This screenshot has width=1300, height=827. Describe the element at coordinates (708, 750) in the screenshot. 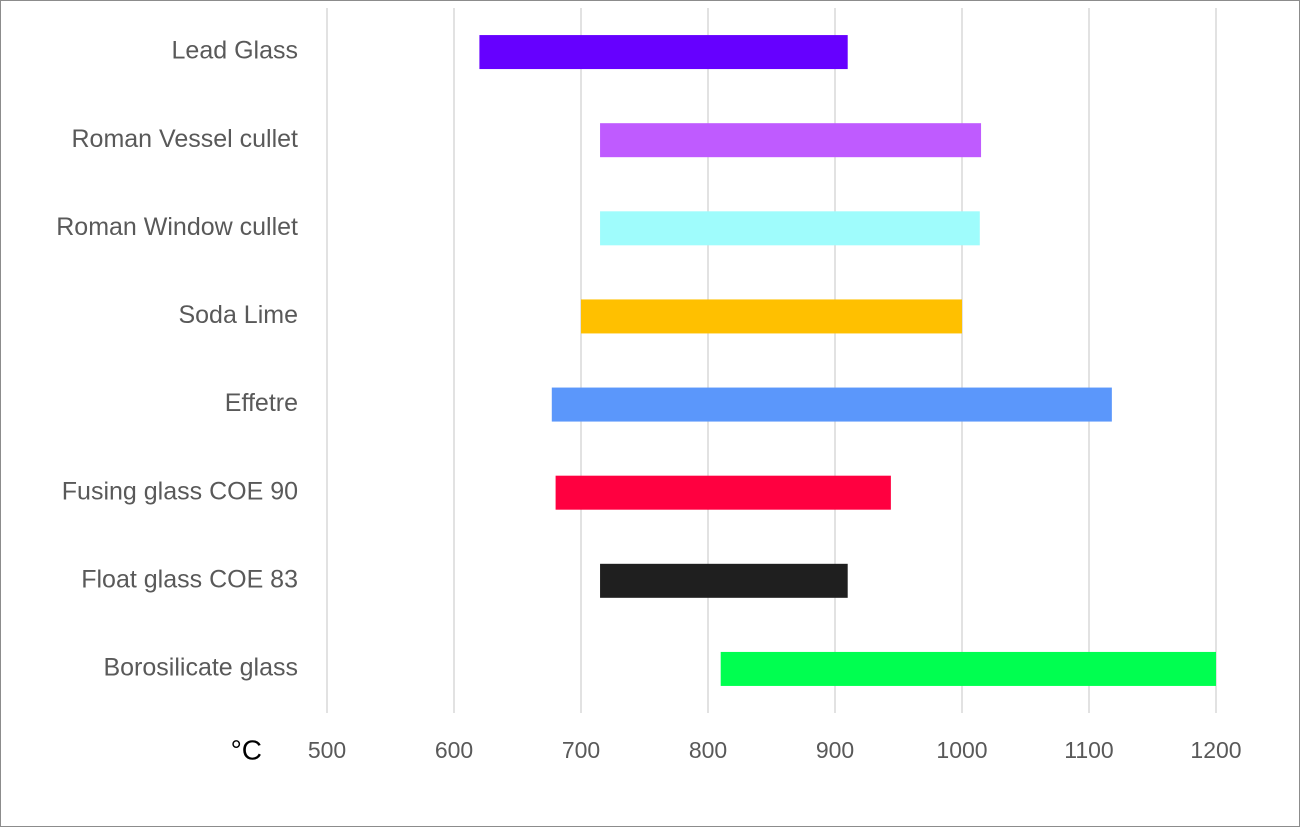

I see `x-tick-label: 800` at that location.